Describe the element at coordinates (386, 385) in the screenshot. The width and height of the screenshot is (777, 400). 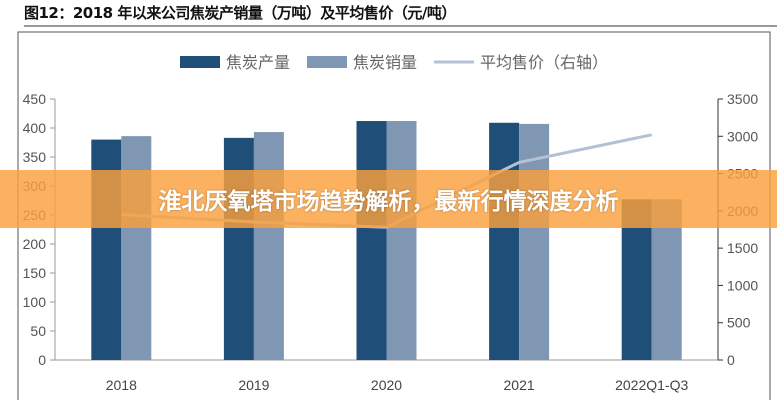
I see `x-tick-label: 2020` at that location.